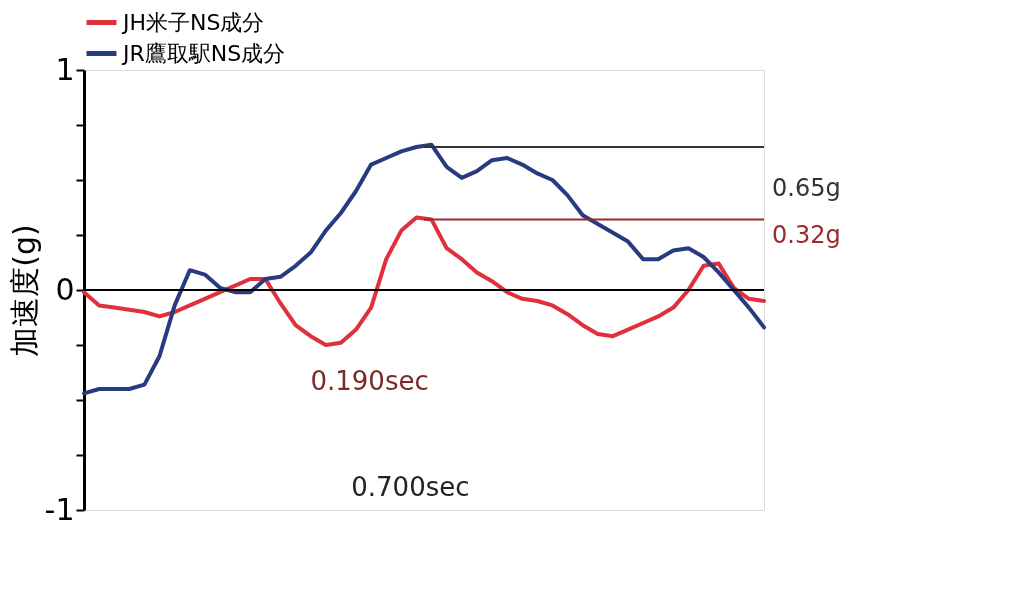  Describe the element at coordinates (65, 69) in the screenshot. I see `y-tick-label: 1` at that location.